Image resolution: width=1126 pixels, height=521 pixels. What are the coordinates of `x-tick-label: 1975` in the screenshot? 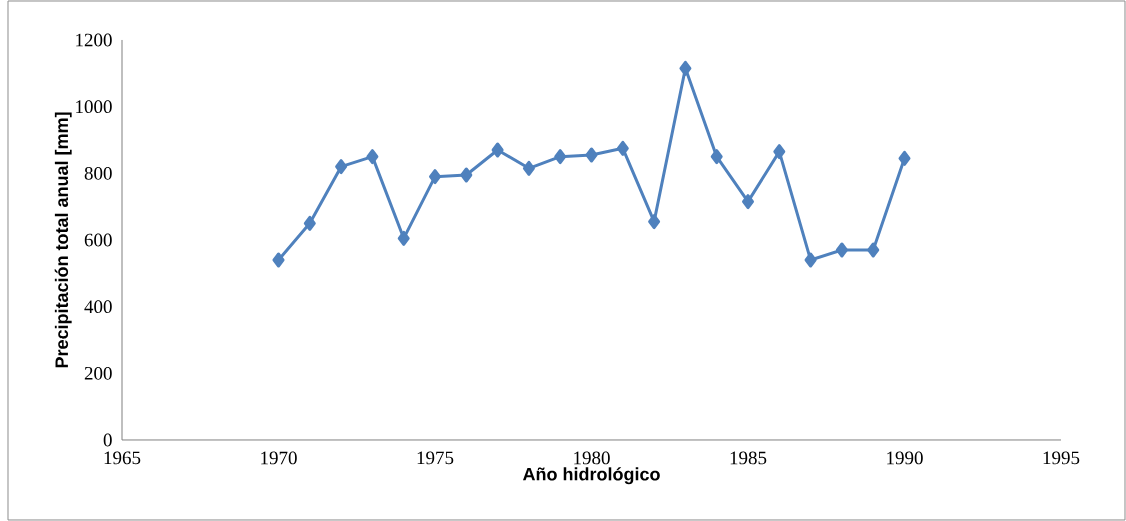 It's located at (435, 458).